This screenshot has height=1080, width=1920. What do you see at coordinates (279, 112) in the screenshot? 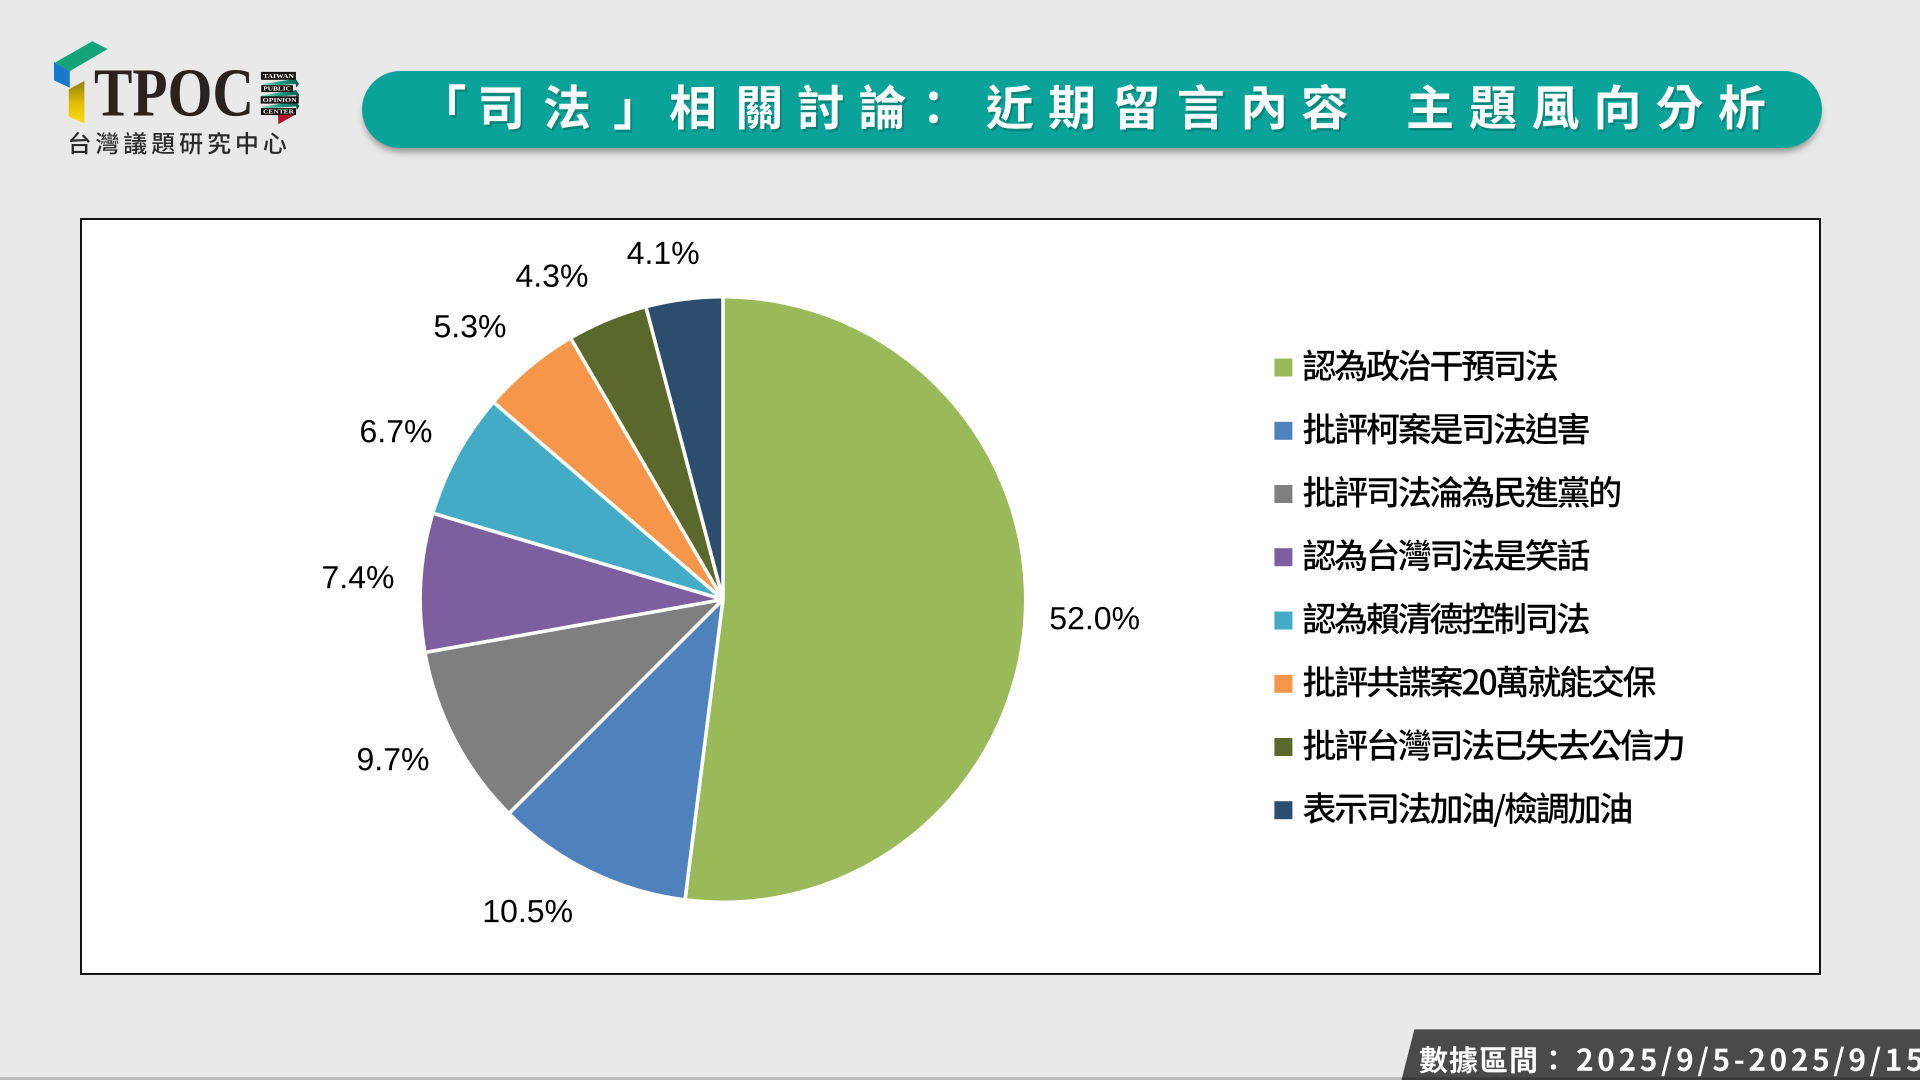
I see `svg-text: CENTER` at bounding box center [279, 112].